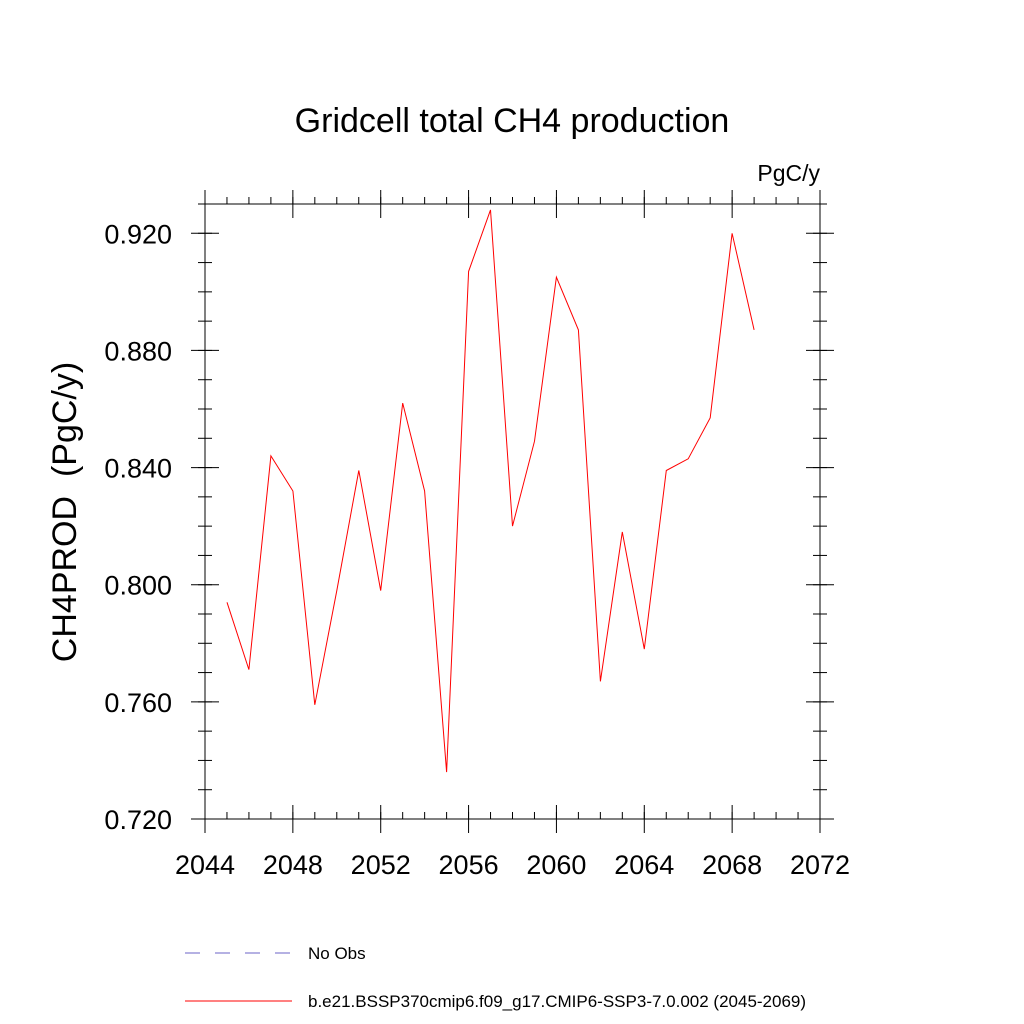  Describe the element at coordinates (138, 527) in the screenshot. I see `y-tick-labels: 0.720 0.760 0.800 0.840 0.880 0.920` at that location.